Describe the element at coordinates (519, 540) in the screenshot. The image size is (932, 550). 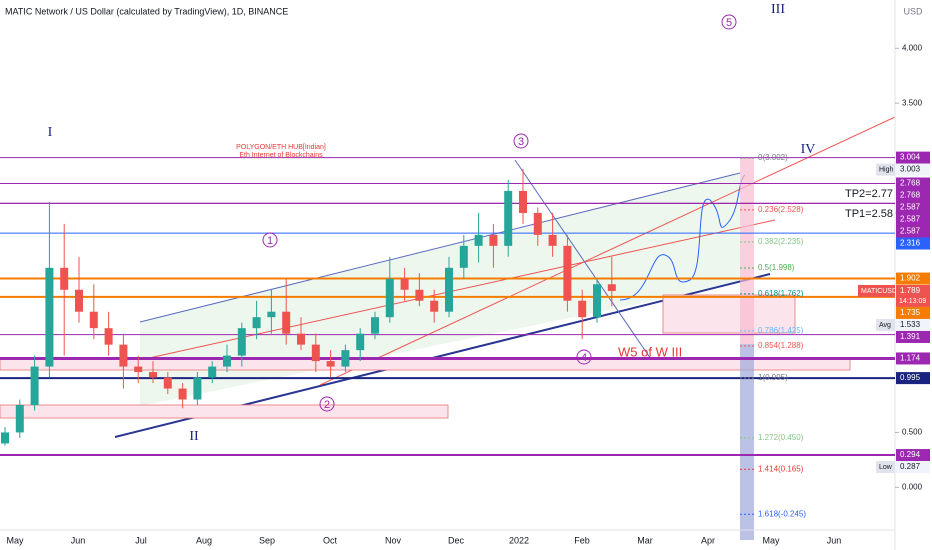
I see `x-tick-label: 2022` at that location.